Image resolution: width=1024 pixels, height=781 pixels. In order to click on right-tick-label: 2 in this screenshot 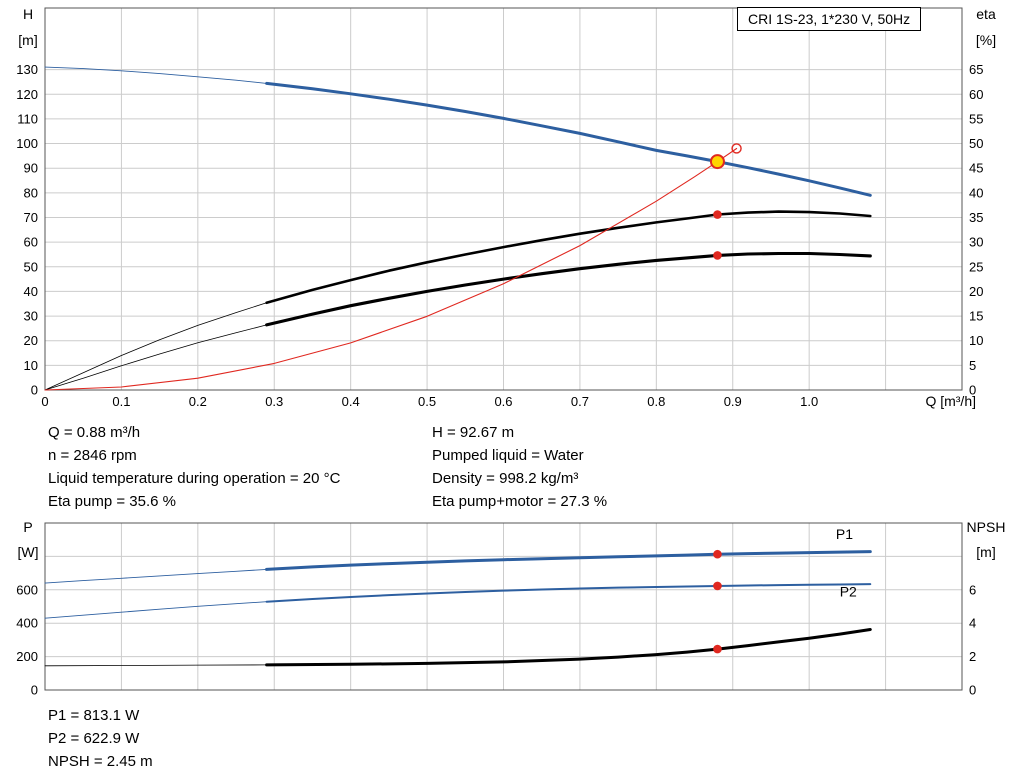, I will do `click(972, 656)`.